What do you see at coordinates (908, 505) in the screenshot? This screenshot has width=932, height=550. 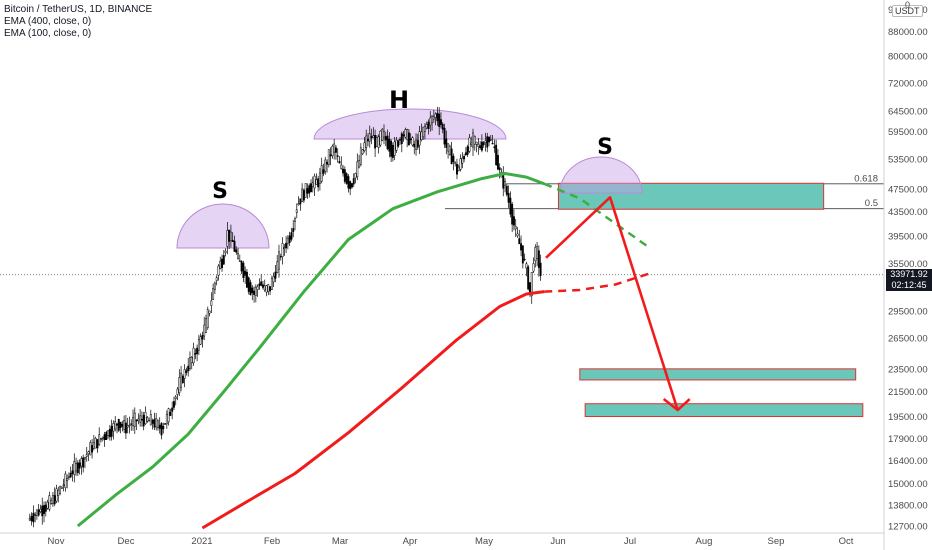 I see `y-tick-label: 13800.00` at bounding box center [908, 505].